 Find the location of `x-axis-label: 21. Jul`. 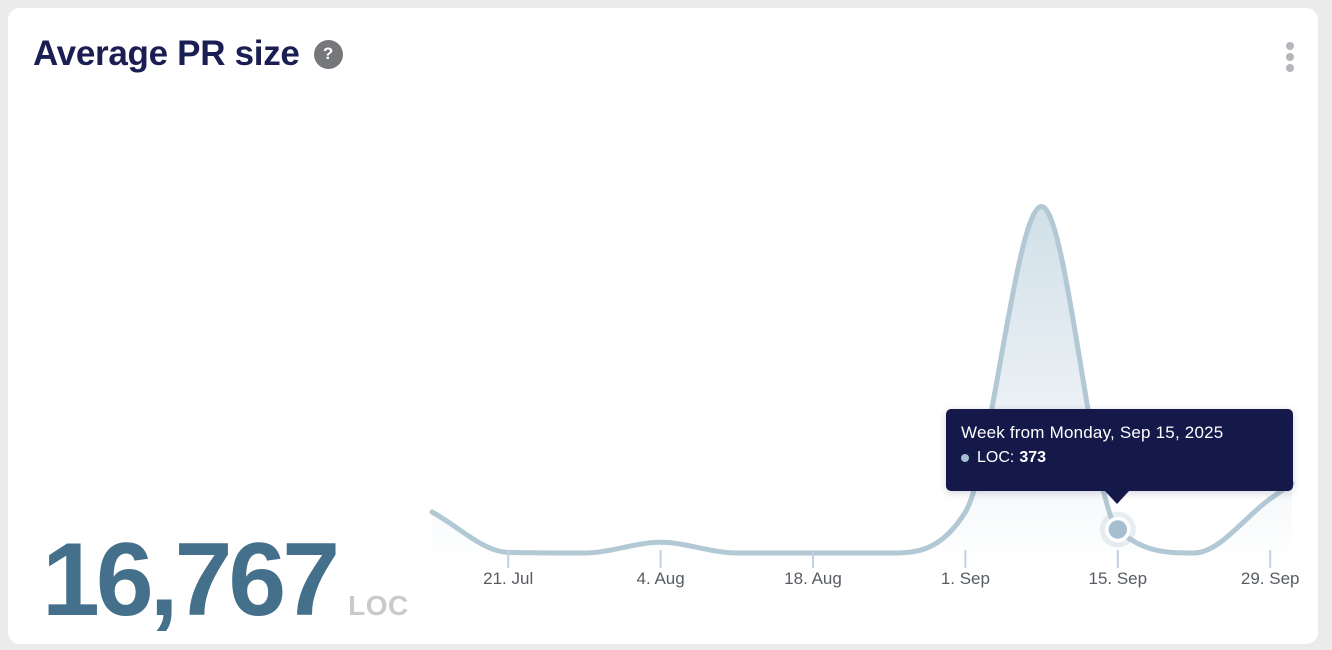

x-axis-label: 21. Jul is located at coordinates (508, 578).